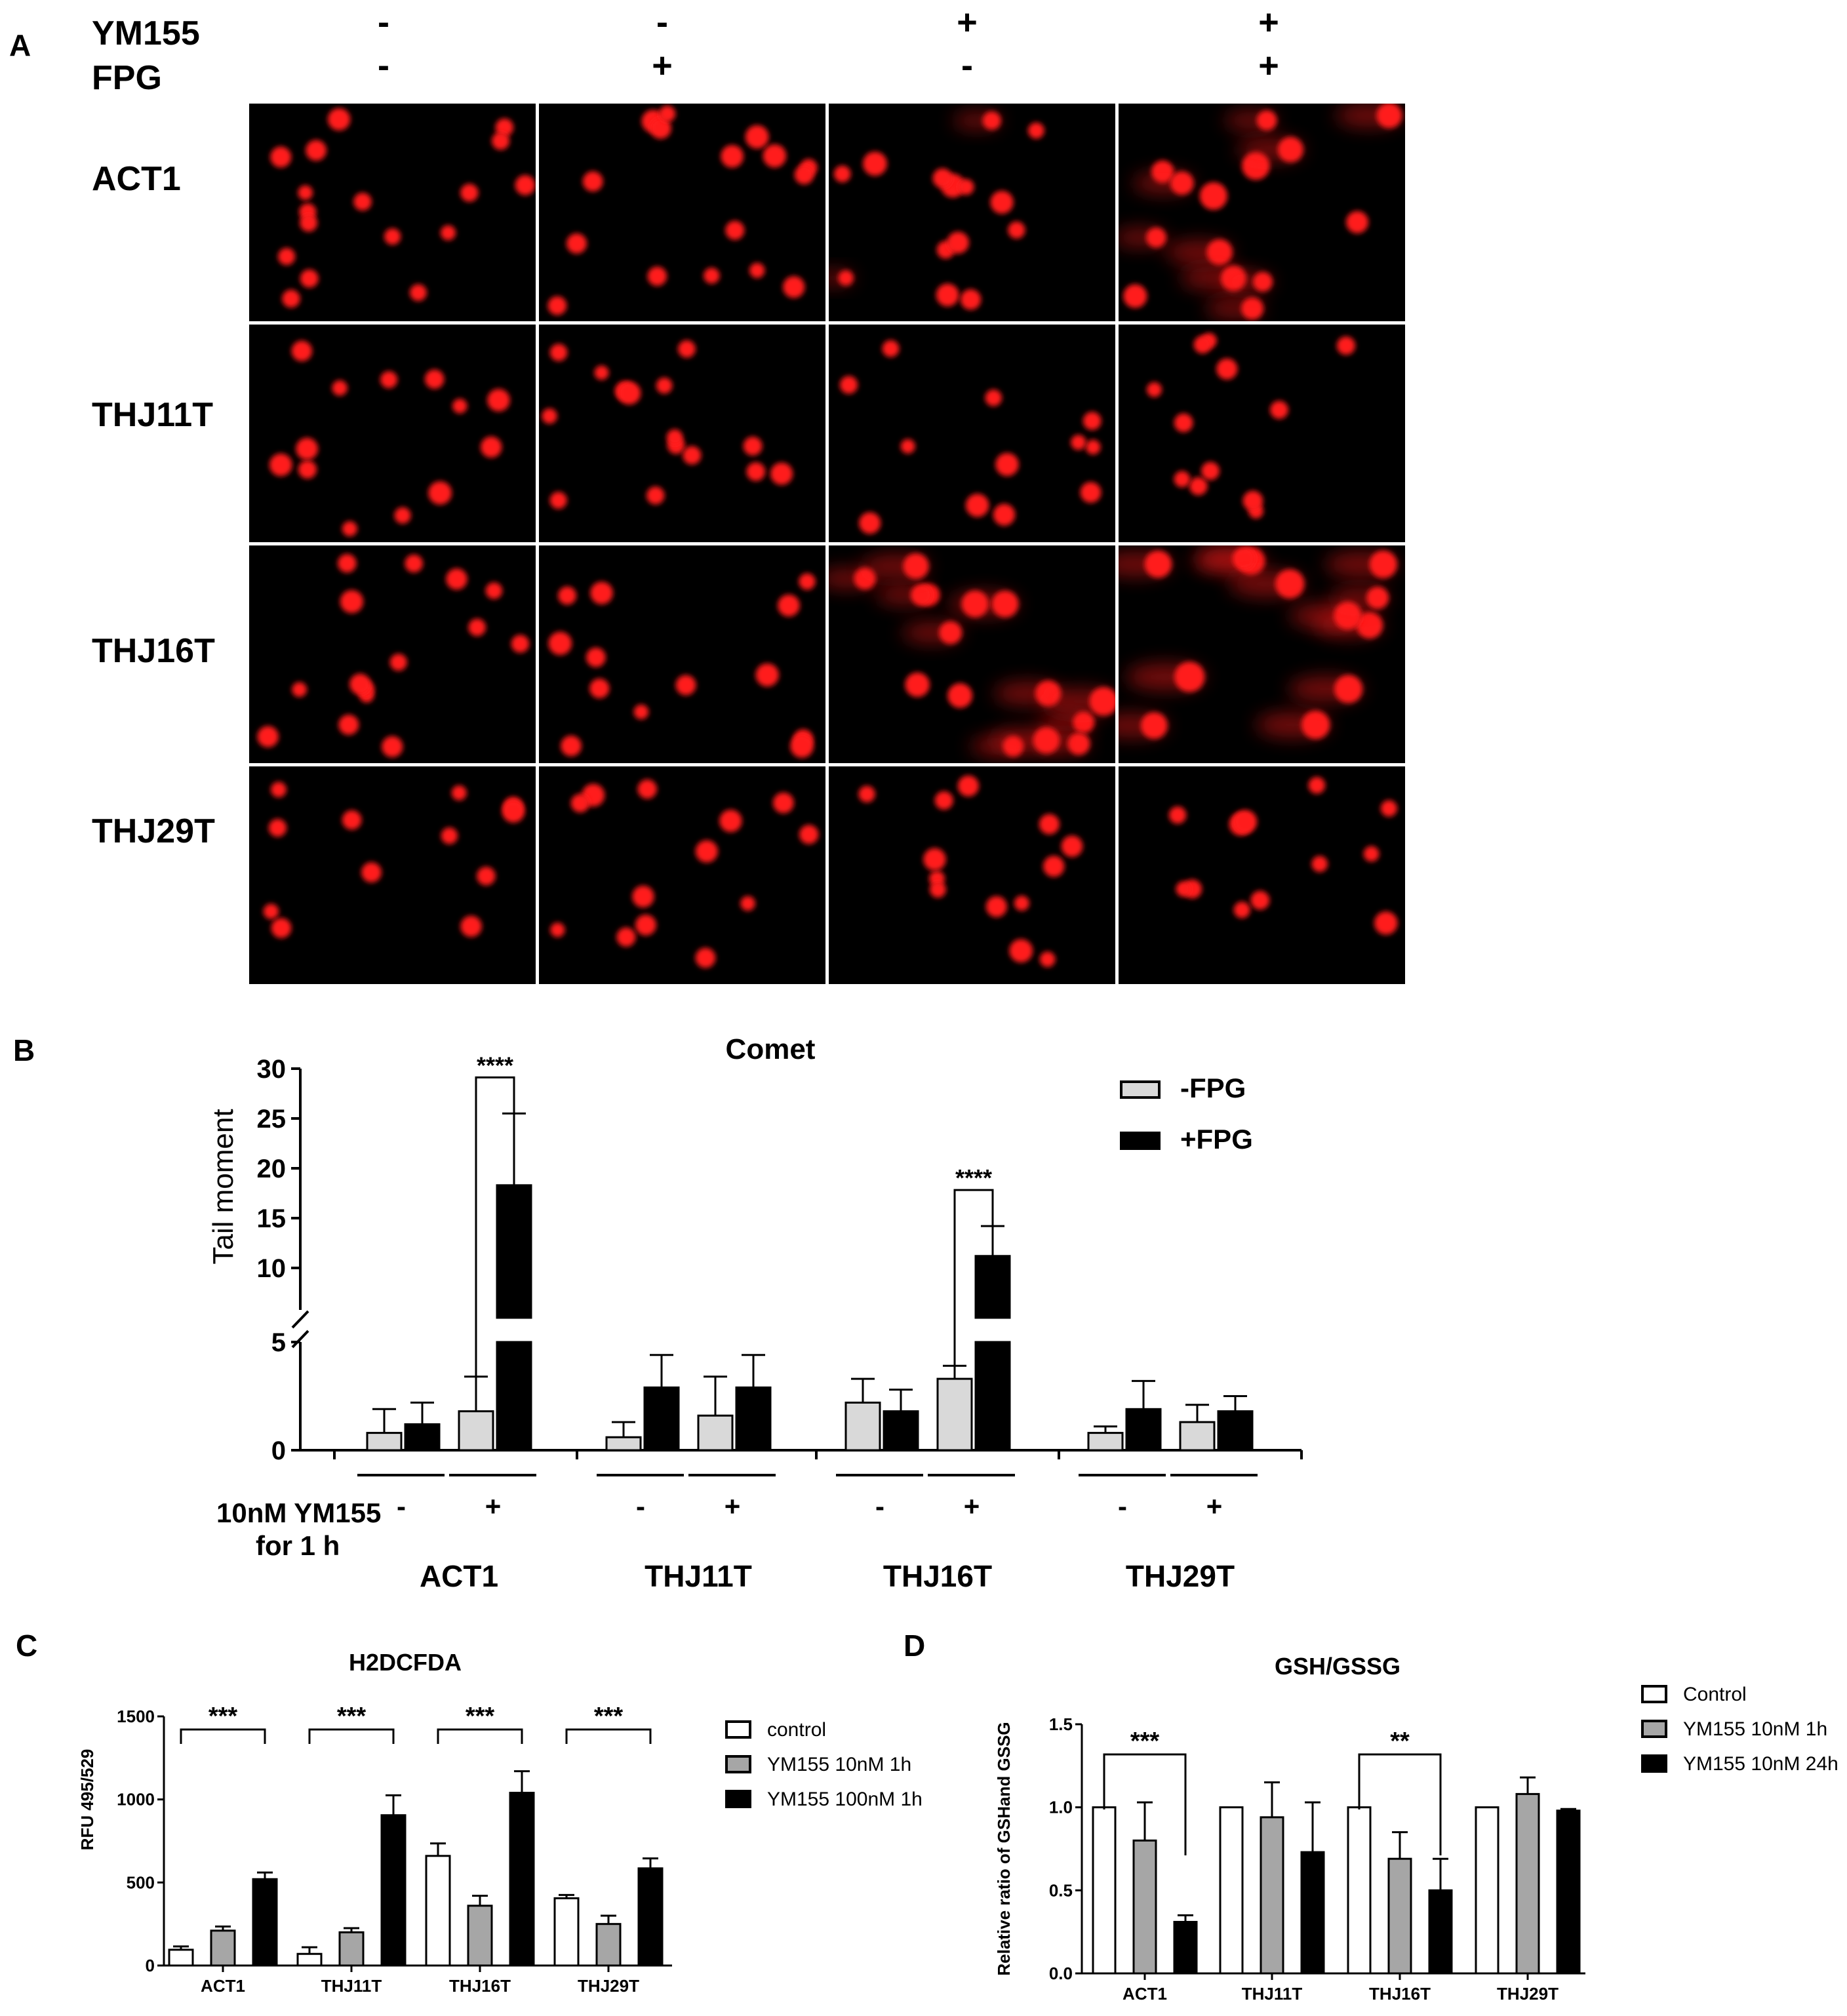 This screenshot has height=2016, width=1847. Describe the element at coordinates (698, 1576) in the screenshot. I see `group-label: THJ11T` at that location.